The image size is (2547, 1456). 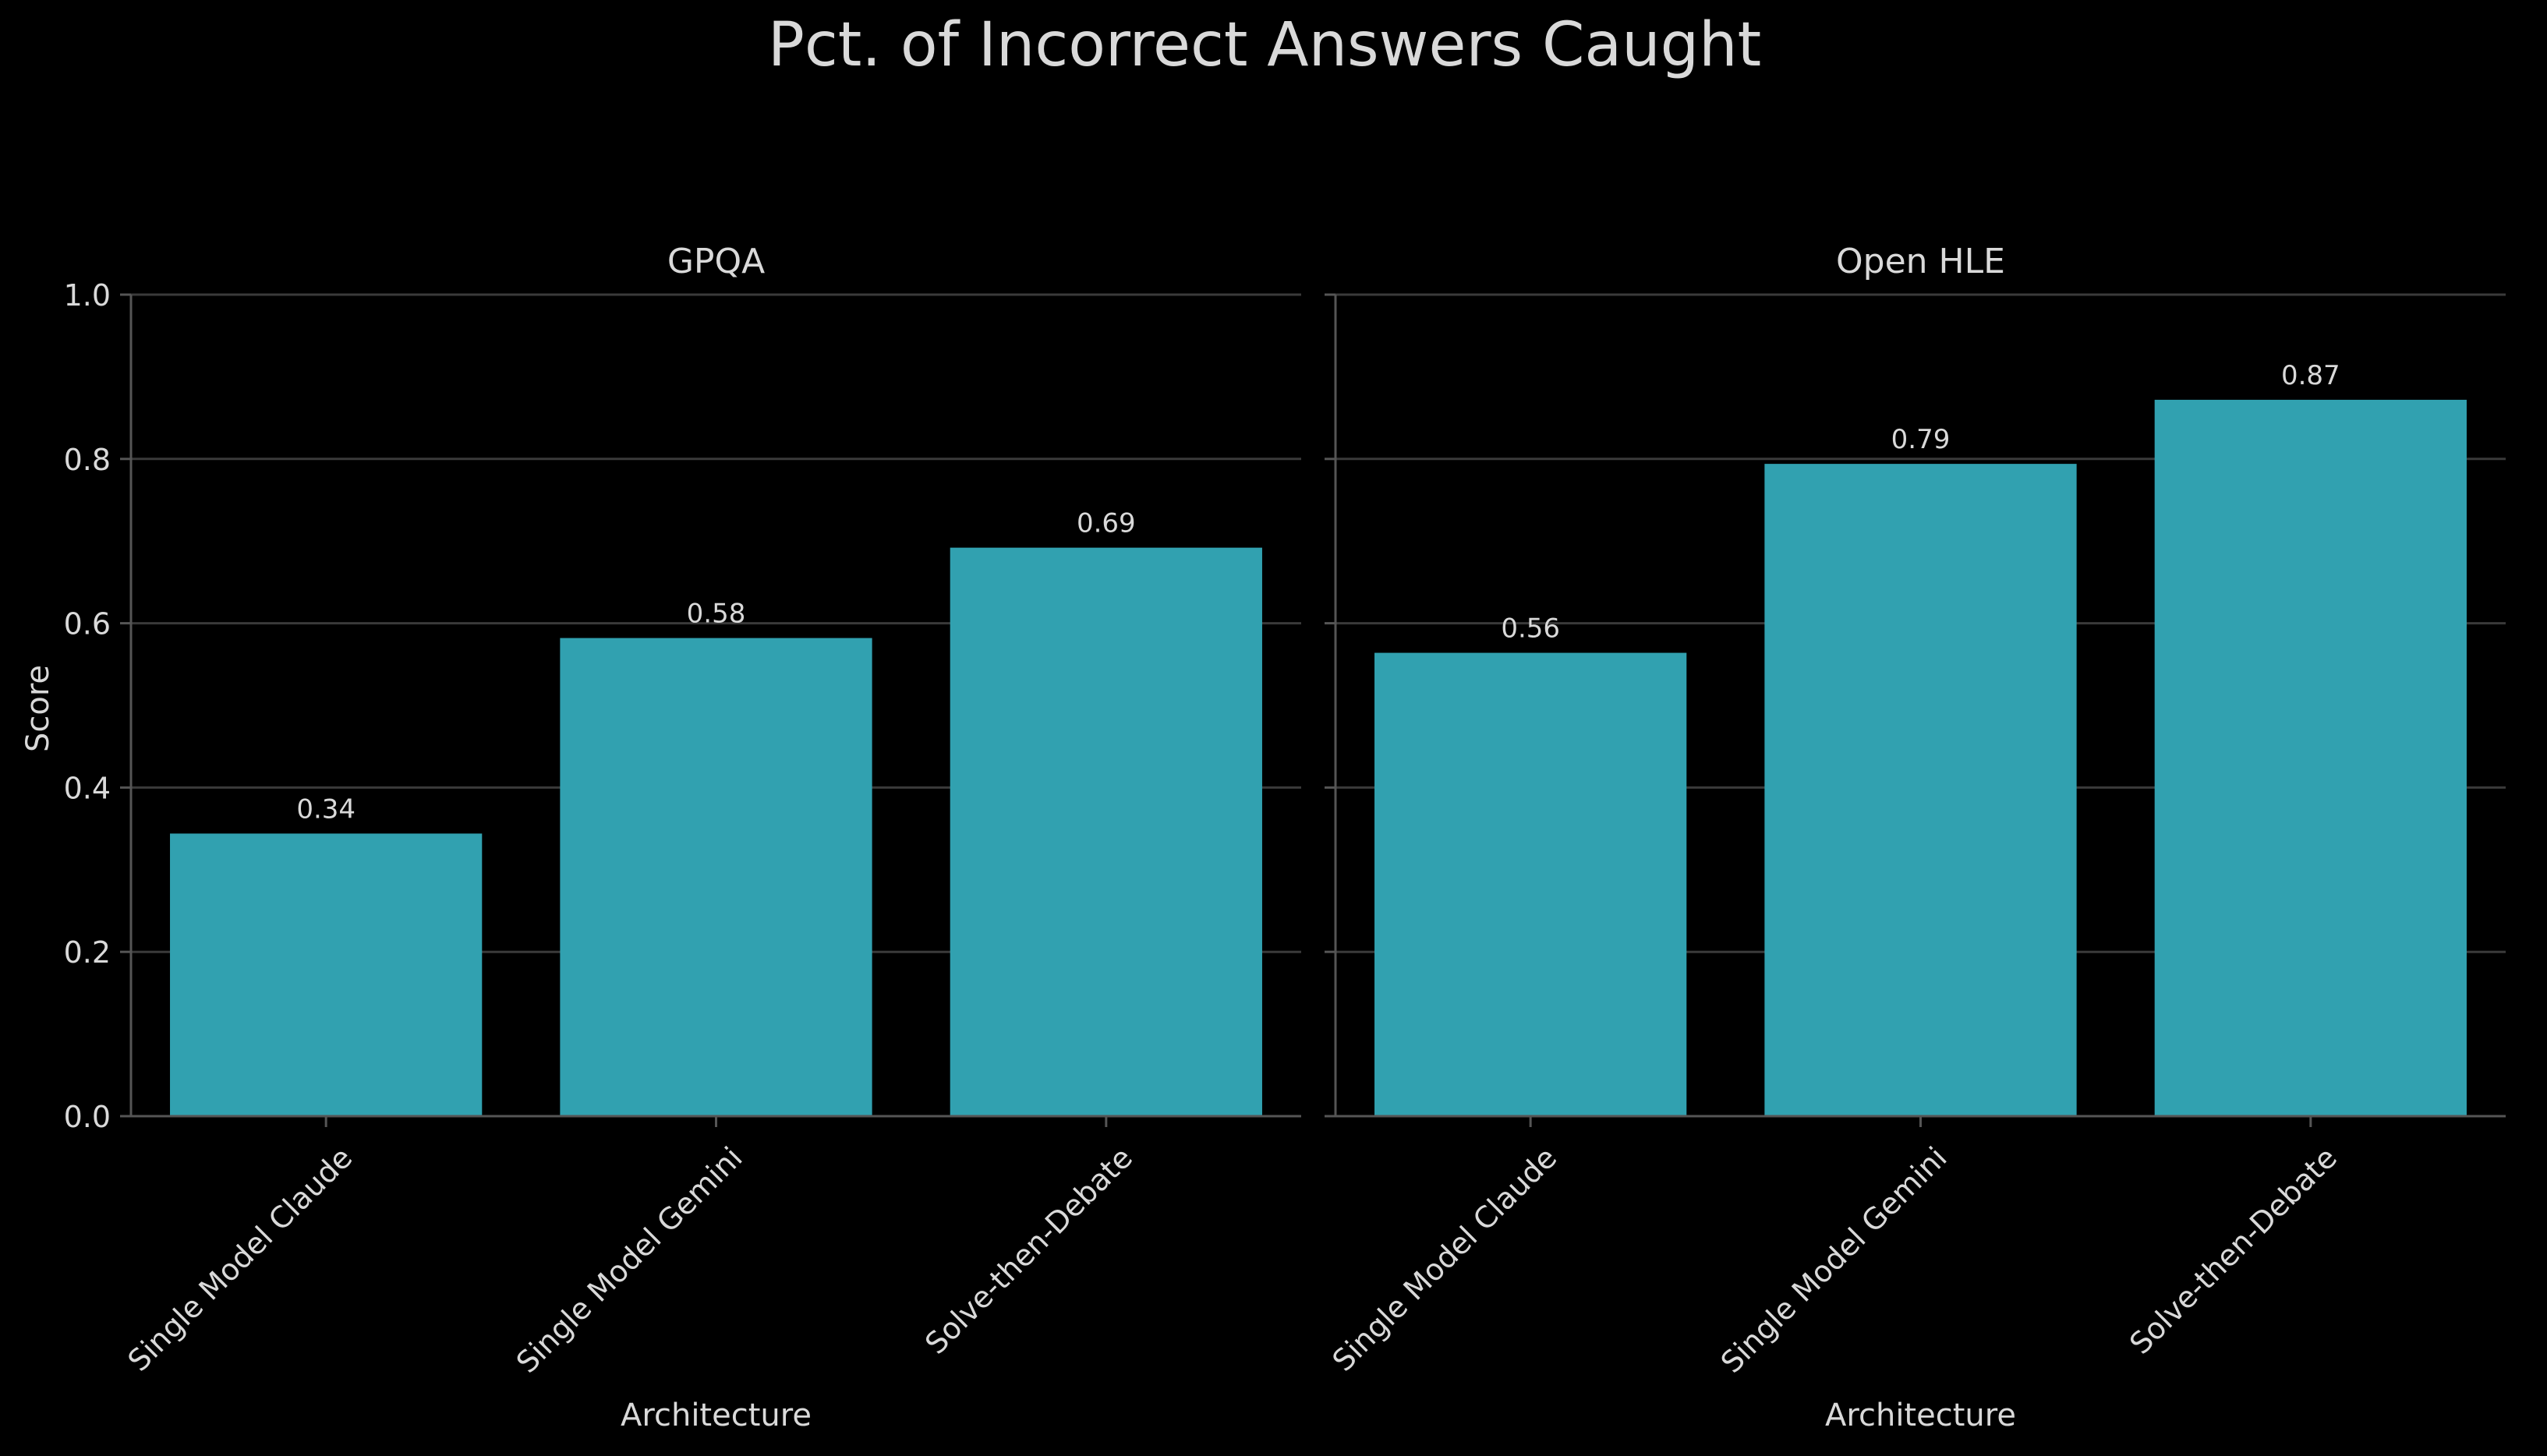 What do you see at coordinates (87, 953) in the screenshot?
I see `y-tick-label: 0.2` at bounding box center [87, 953].